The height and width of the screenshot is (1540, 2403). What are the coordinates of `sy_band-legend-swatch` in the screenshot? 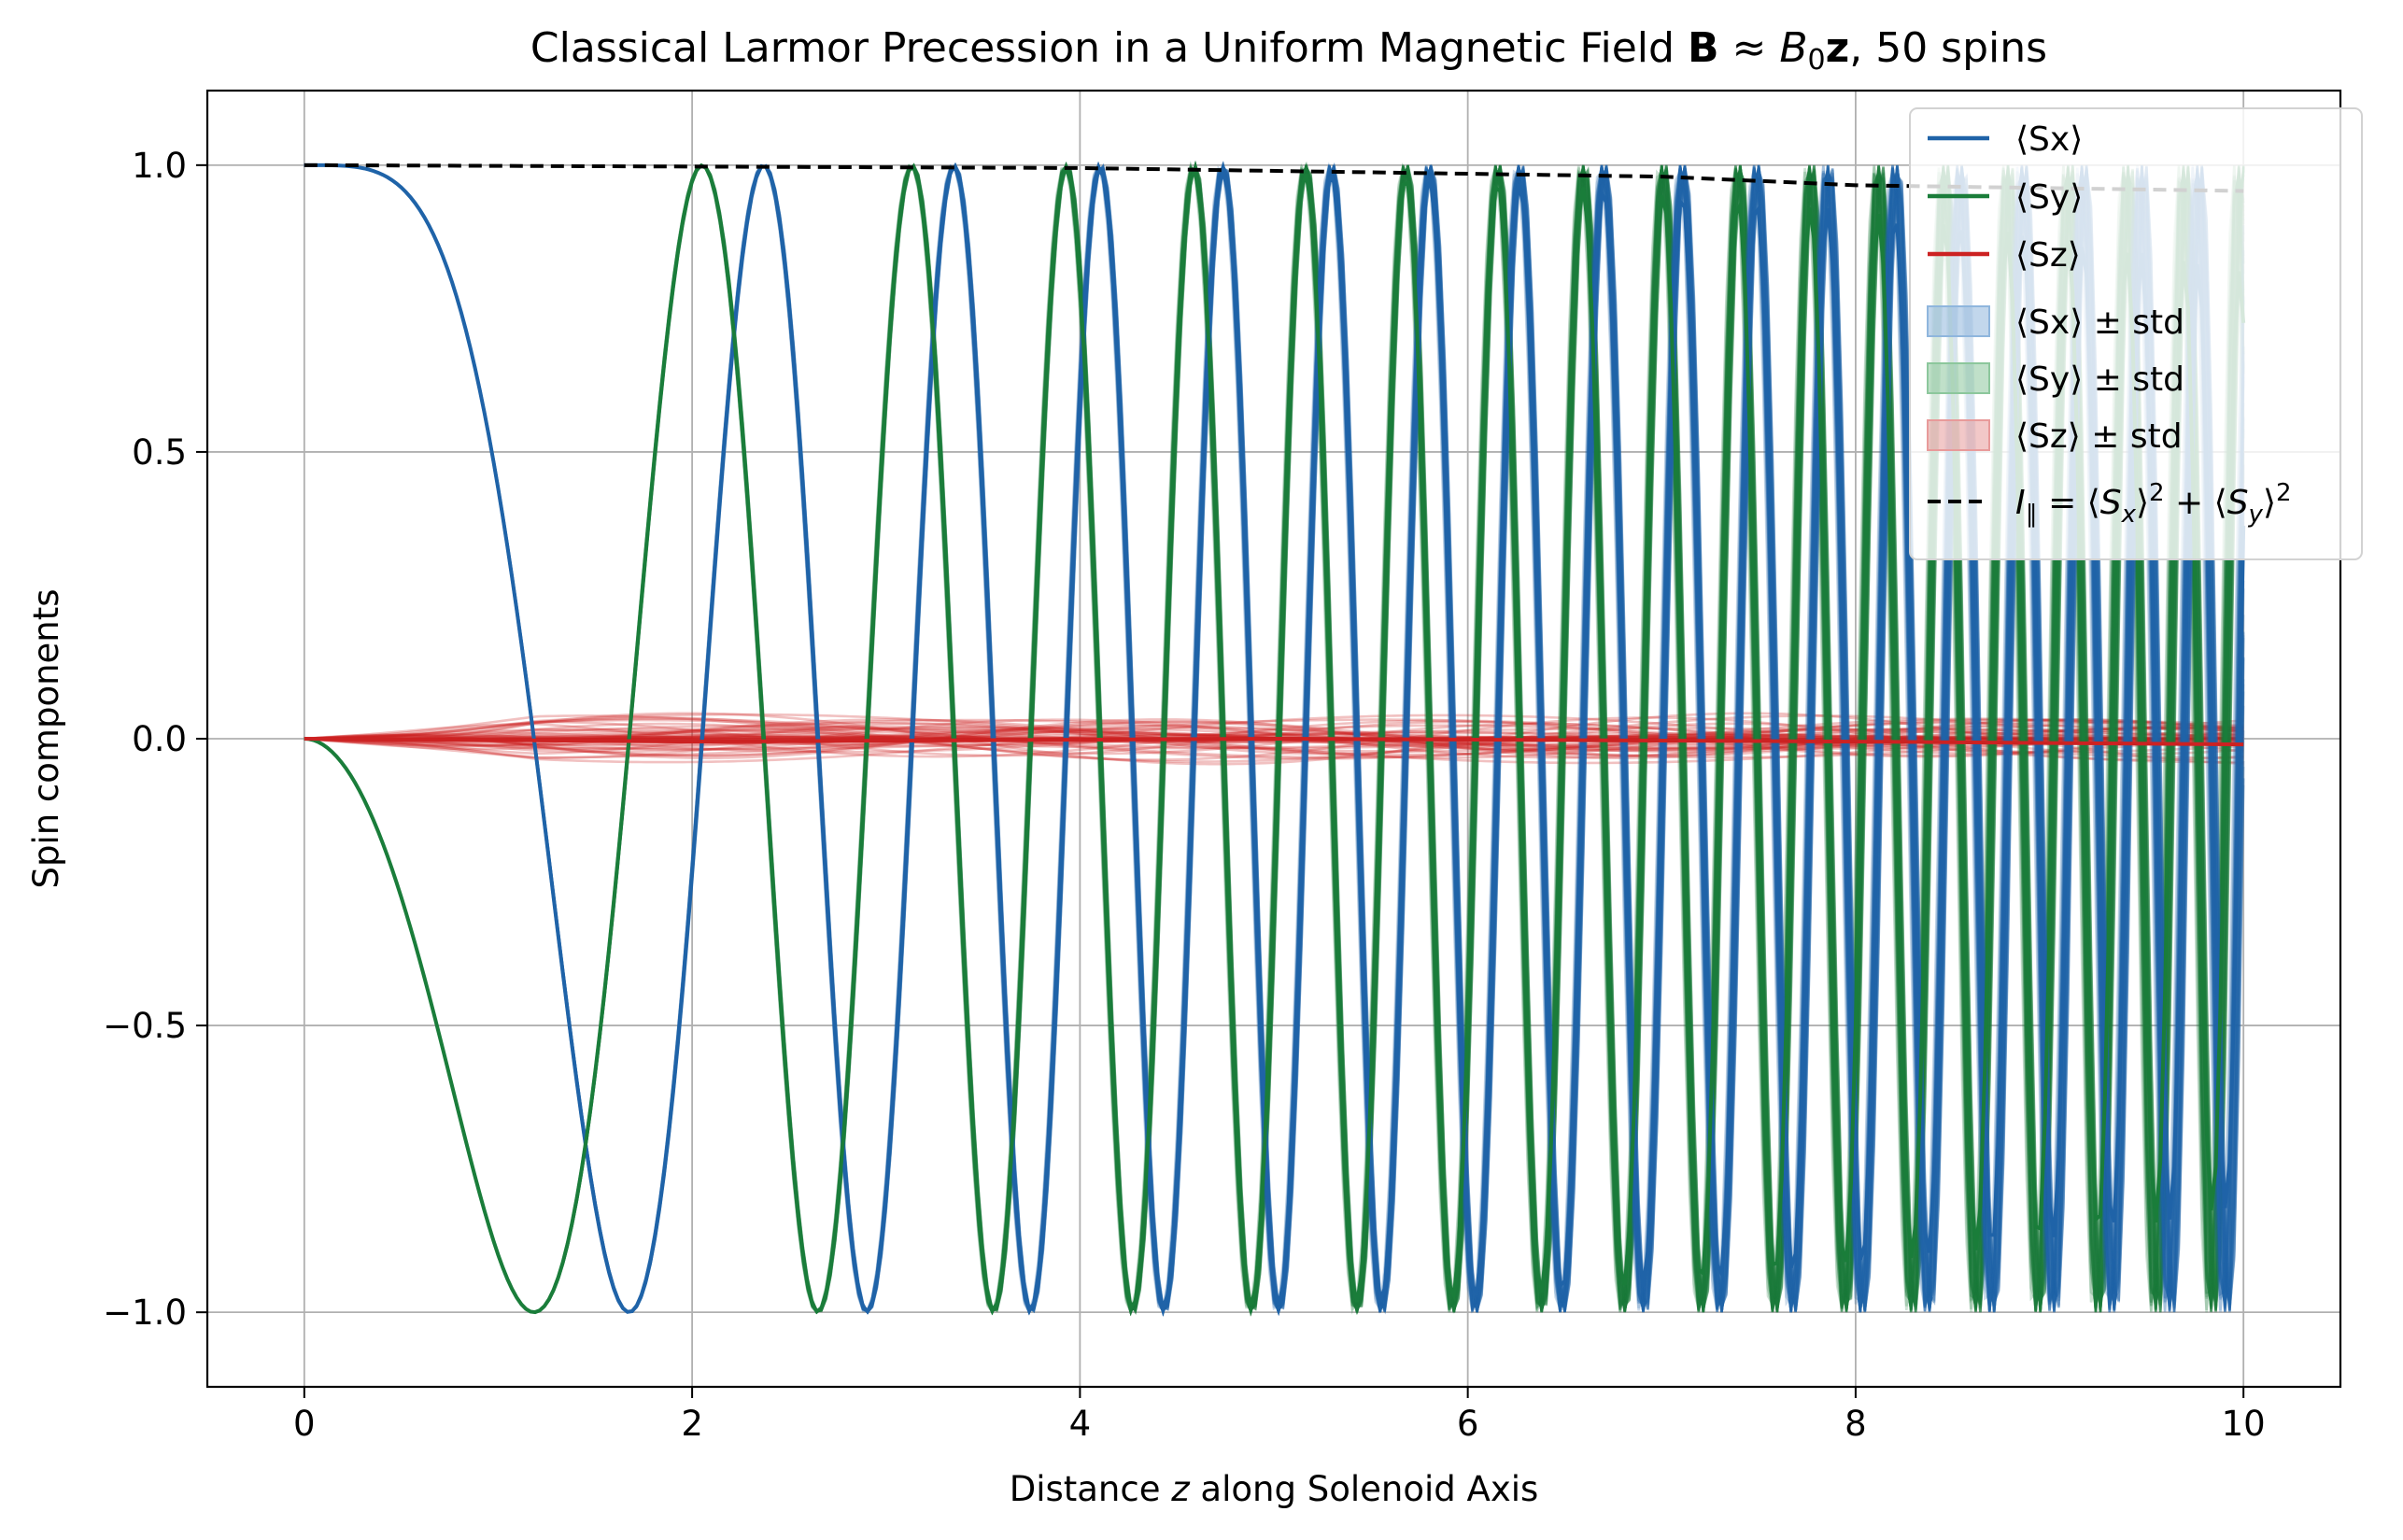 It's located at (1959, 378).